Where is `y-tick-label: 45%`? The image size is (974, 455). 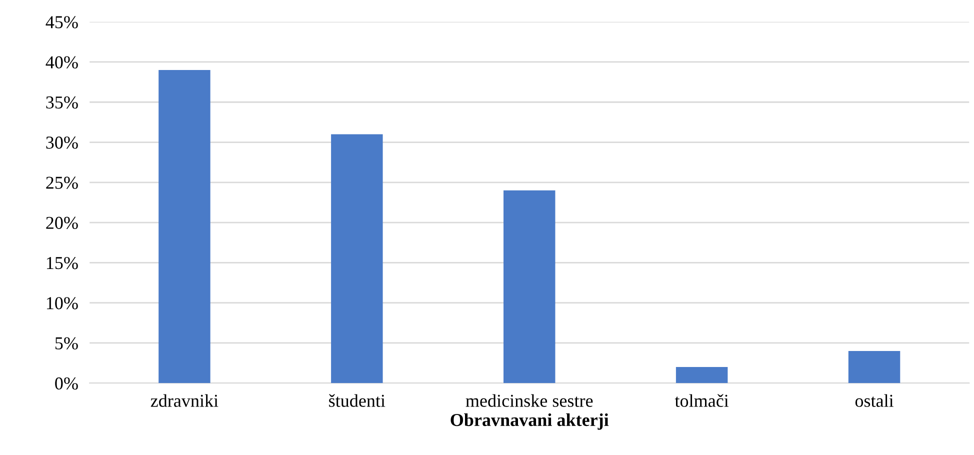 y-tick-label: 45% is located at coordinates (62, 22).